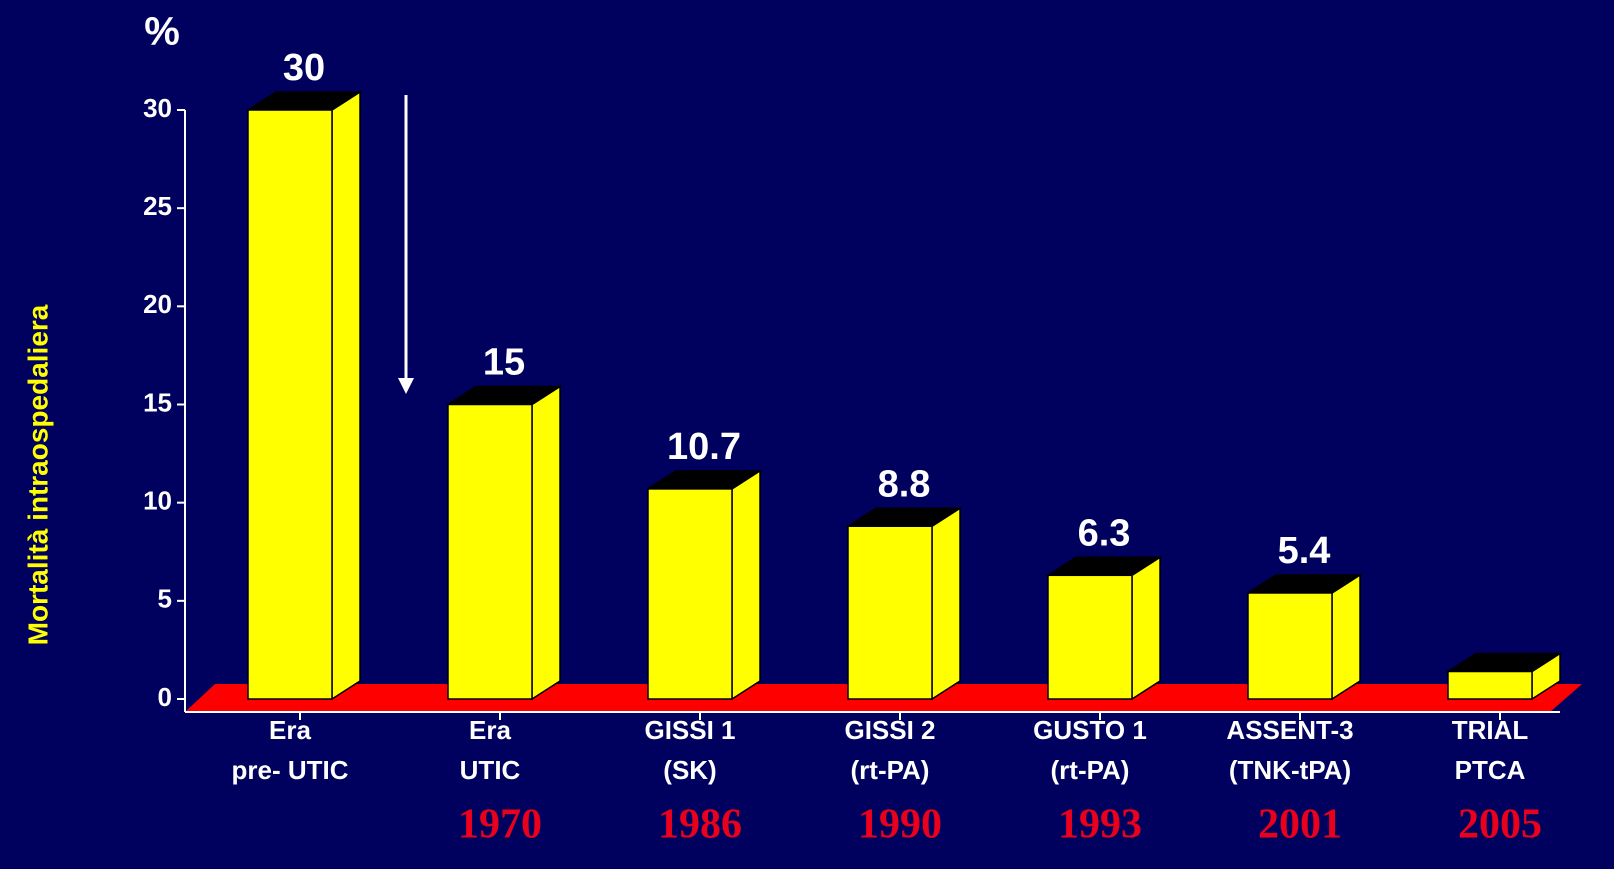 The image size is (1614, 869). I want to click on y-tick-label: 25, so click(157, 206).